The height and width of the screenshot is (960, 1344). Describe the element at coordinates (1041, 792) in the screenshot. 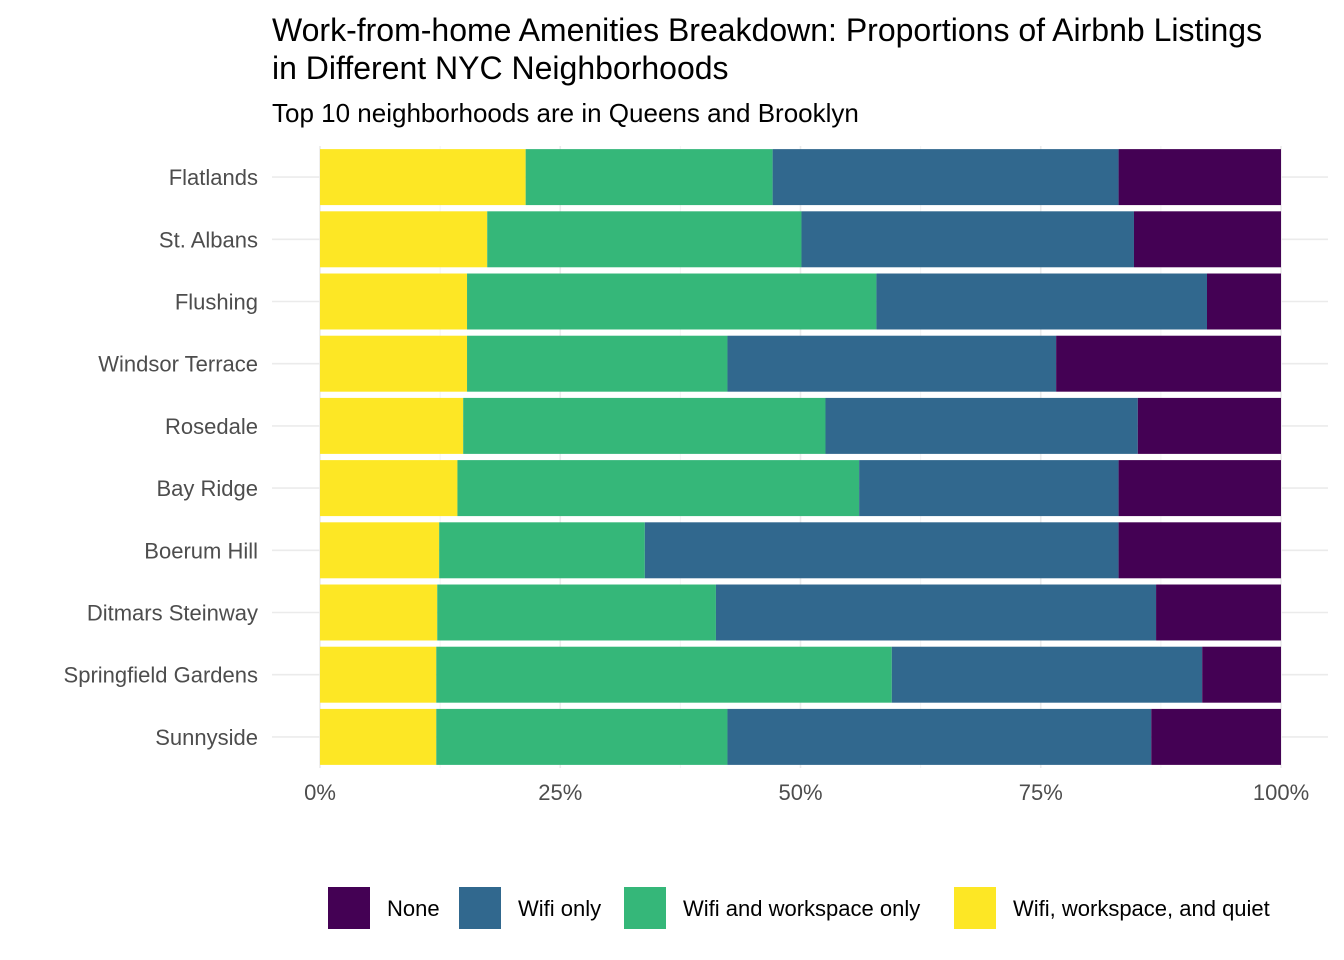

I see `x-tick-label: 75%` at that location.